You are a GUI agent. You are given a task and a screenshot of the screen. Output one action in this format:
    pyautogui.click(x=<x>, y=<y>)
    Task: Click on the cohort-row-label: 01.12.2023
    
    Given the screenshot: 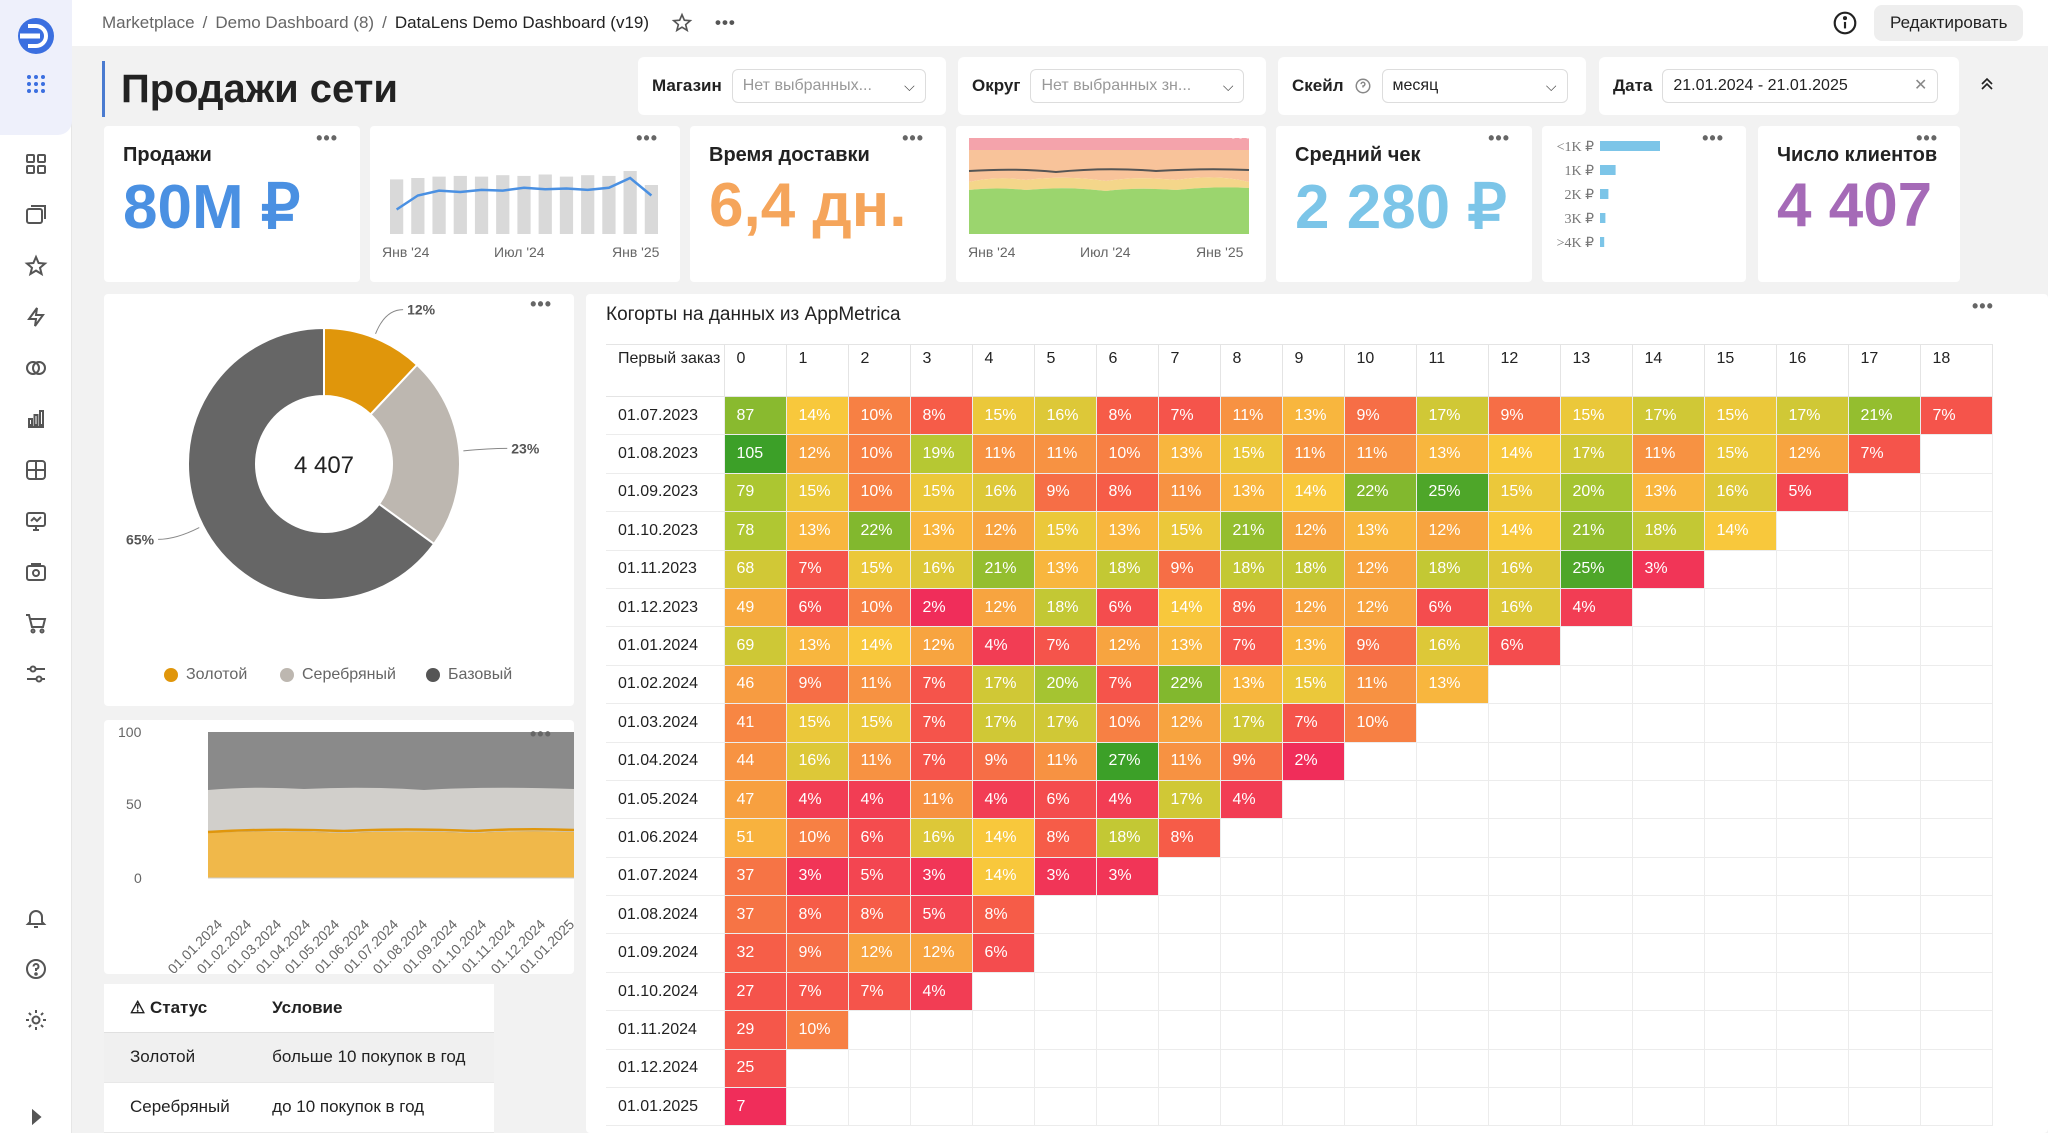 What is the action you would take?
    pyautogui.click(x=665, y=608)
    